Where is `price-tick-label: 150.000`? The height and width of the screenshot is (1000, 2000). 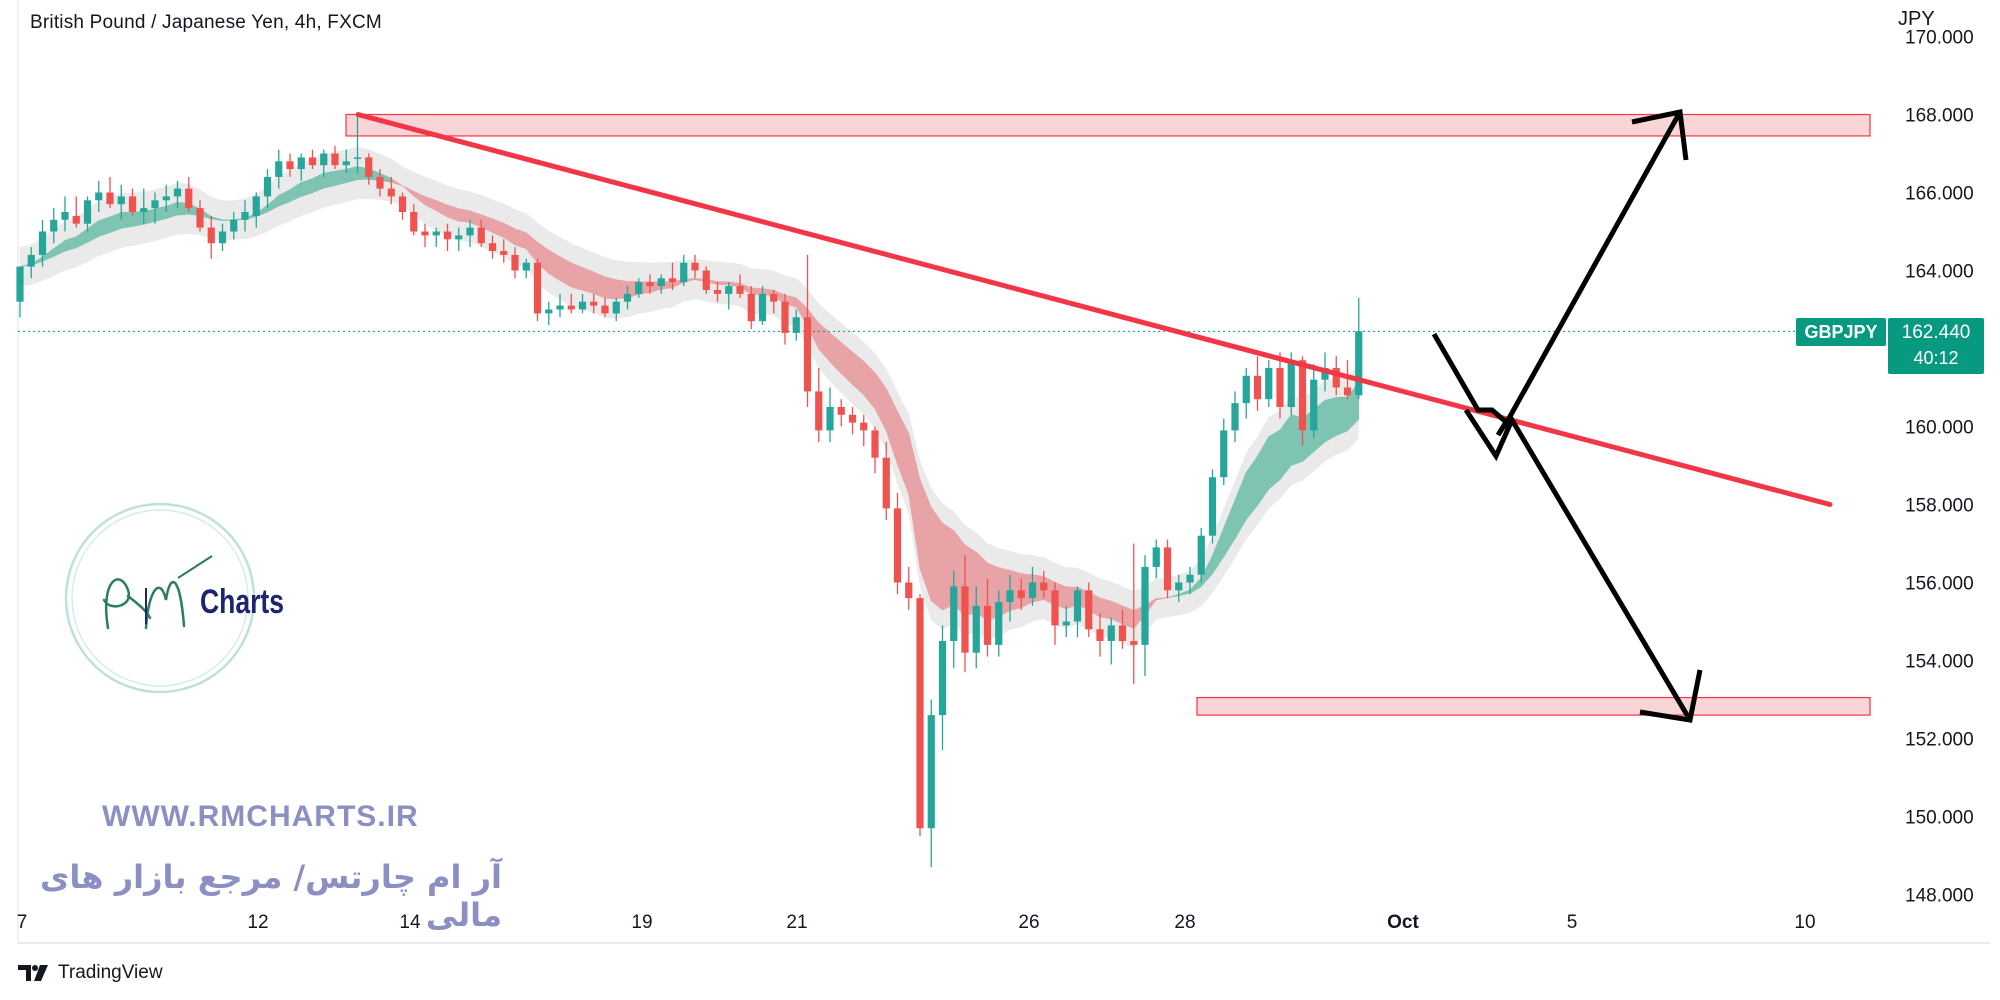
price-tick-label: 150.000 is located at coordinates (1939, 818).